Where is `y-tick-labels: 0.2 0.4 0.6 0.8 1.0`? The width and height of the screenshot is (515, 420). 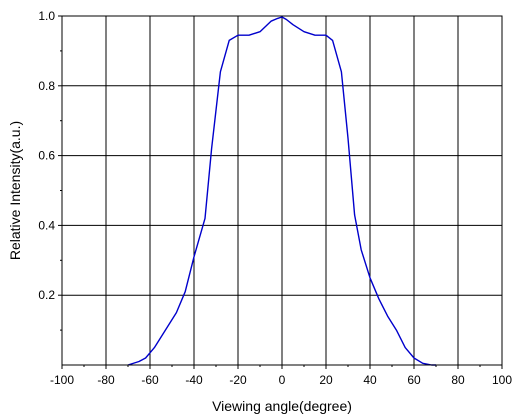 y-tick-labels: 0.2 0.4 0.6 0.8 1.0 is located at coordinates (46, 155).